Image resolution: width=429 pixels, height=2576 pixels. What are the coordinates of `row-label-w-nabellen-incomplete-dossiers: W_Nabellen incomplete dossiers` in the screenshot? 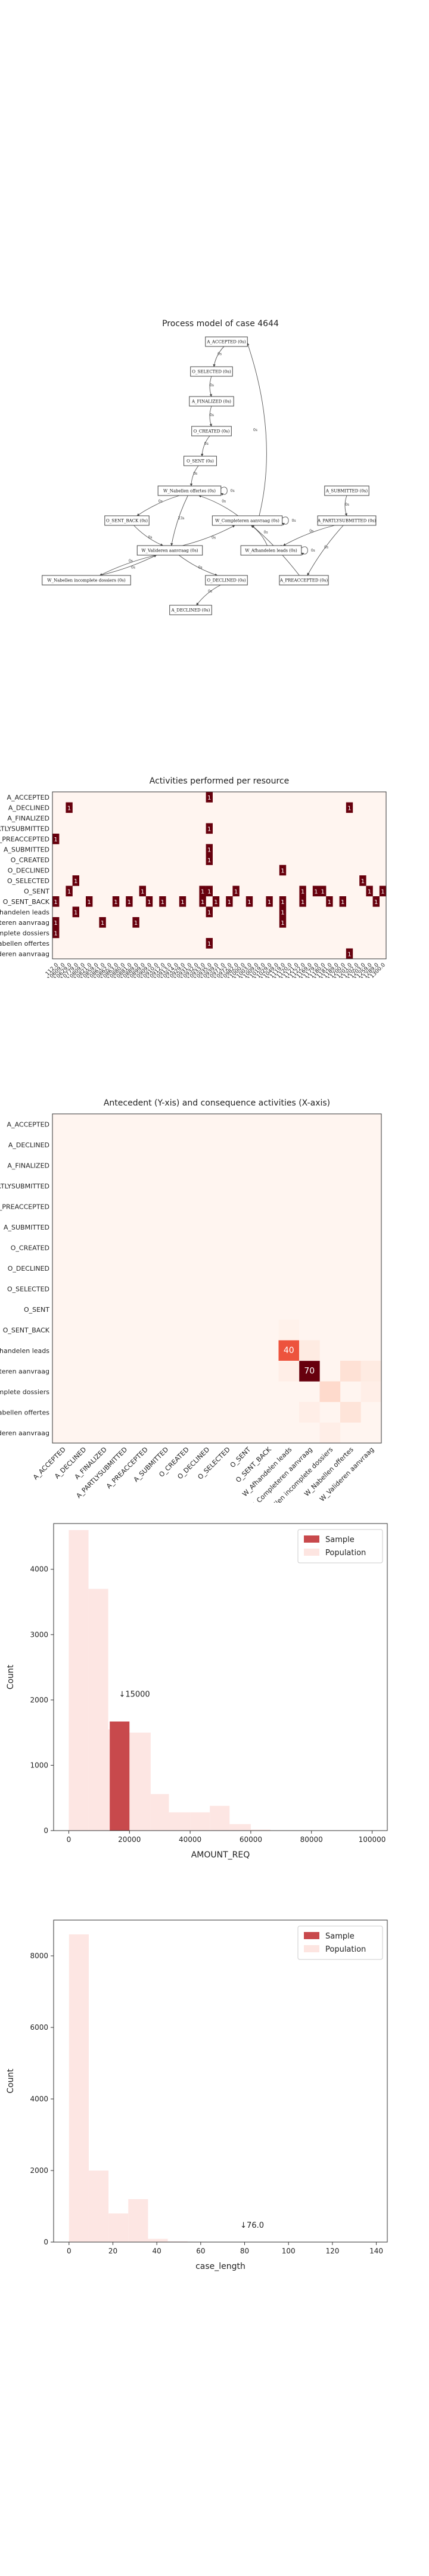 It's located at (24, 1392).